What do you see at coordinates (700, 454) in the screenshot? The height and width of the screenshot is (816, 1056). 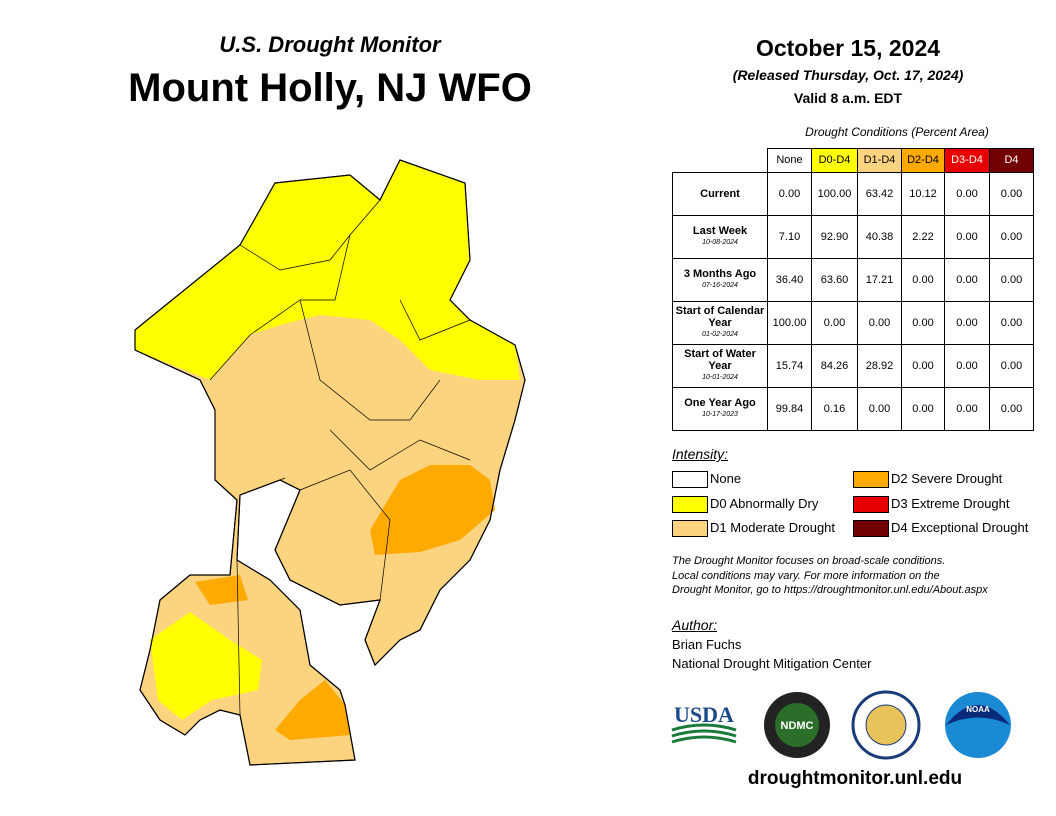 I see `legend-title: Intensity:` at bounding box center [700, 454].